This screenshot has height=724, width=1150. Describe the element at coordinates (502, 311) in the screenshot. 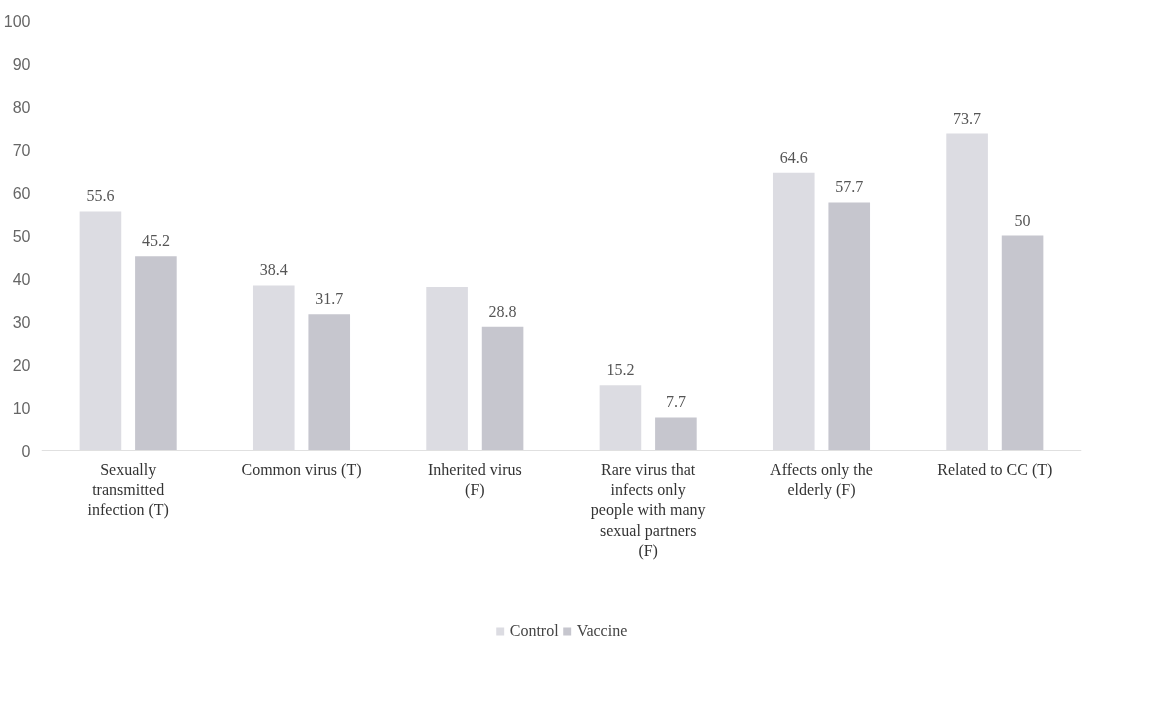

I see `data-label: 28.8` at that location.